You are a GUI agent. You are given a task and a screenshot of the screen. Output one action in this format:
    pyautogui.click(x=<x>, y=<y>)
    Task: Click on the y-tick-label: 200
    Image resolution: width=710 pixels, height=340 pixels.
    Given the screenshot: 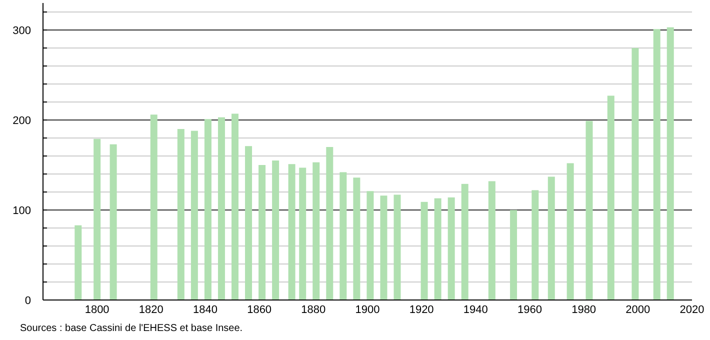 What is the action you would take?
    pyautogui.click(x=21, y=120)
    